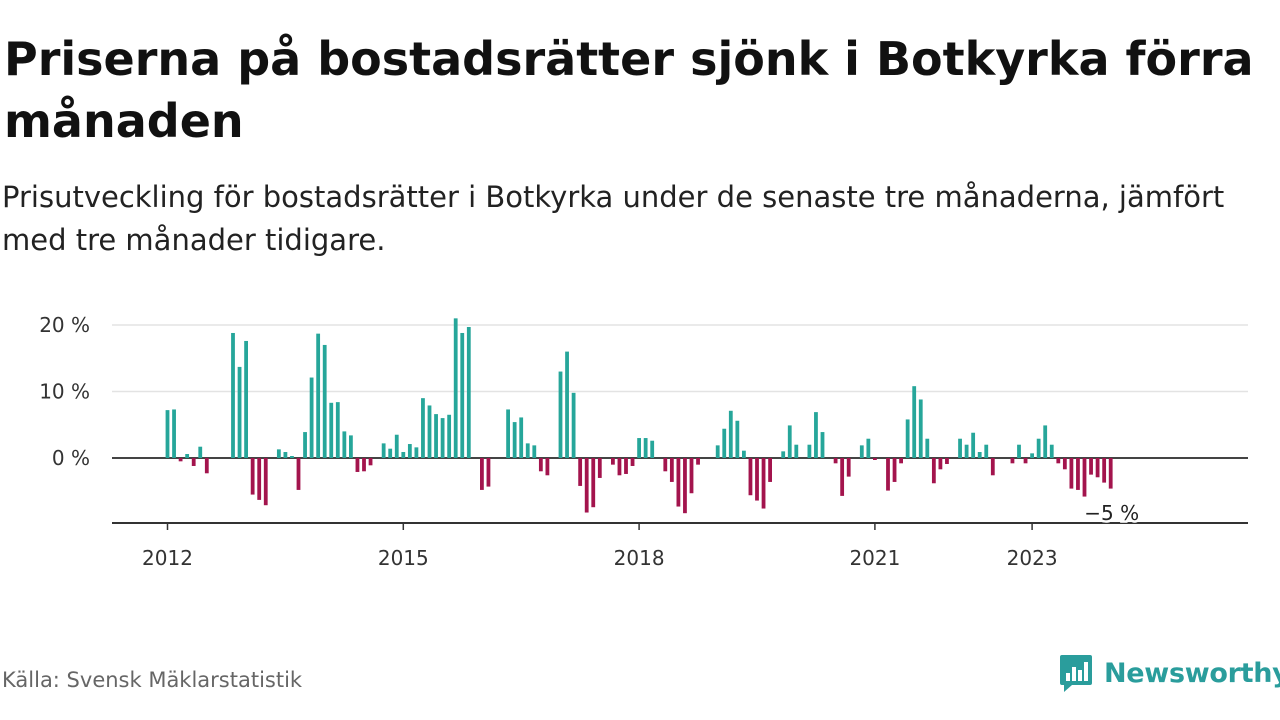 This screenshot has height=720, width=1280. I want to click on y-tick-label: 10 %, so click(64, 392).